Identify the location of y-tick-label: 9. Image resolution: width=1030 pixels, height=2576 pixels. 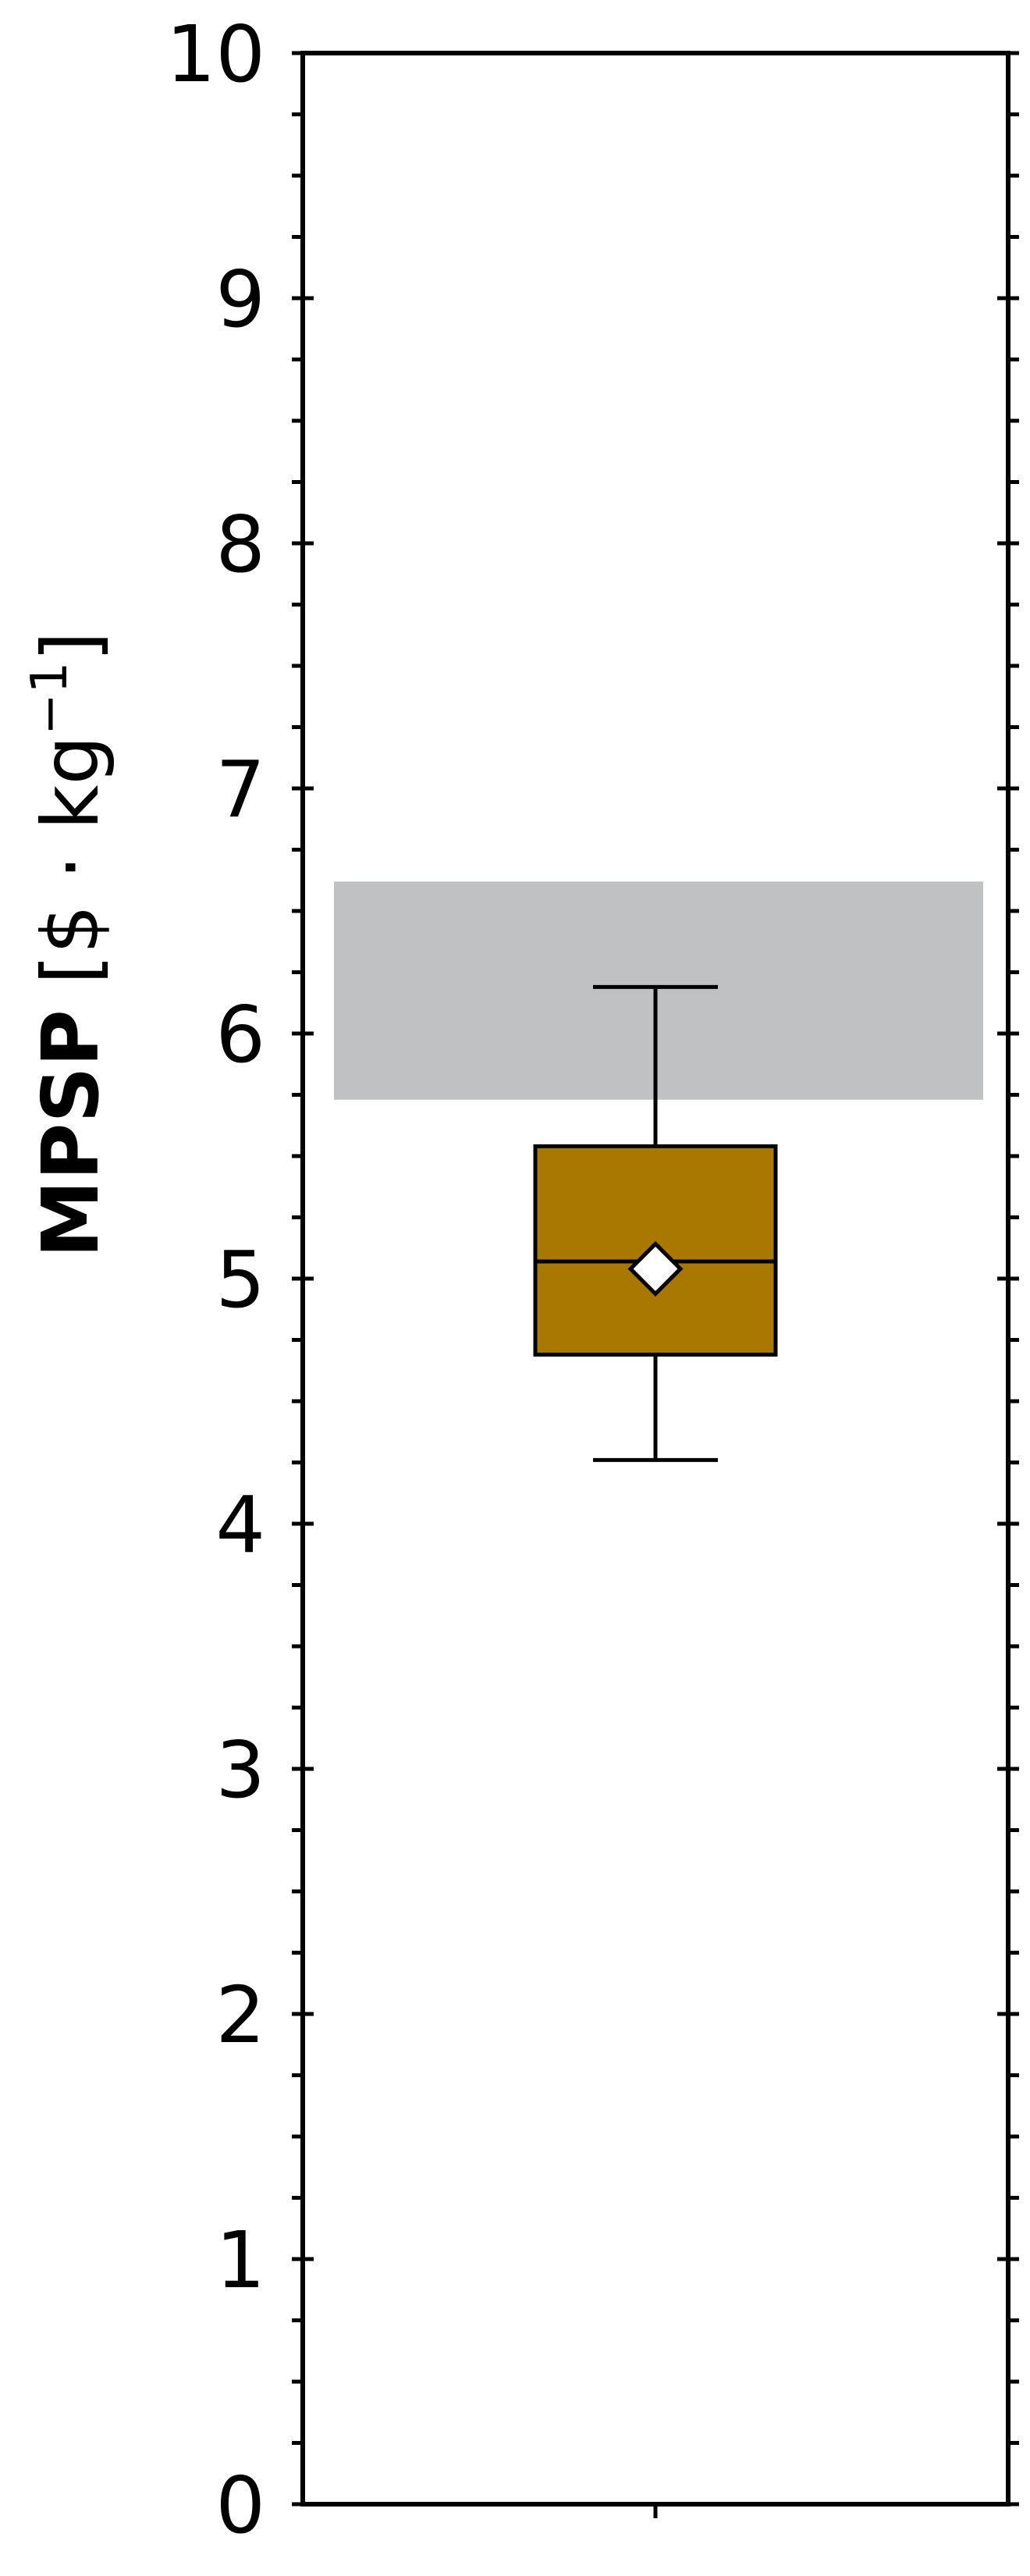
(240, 299).